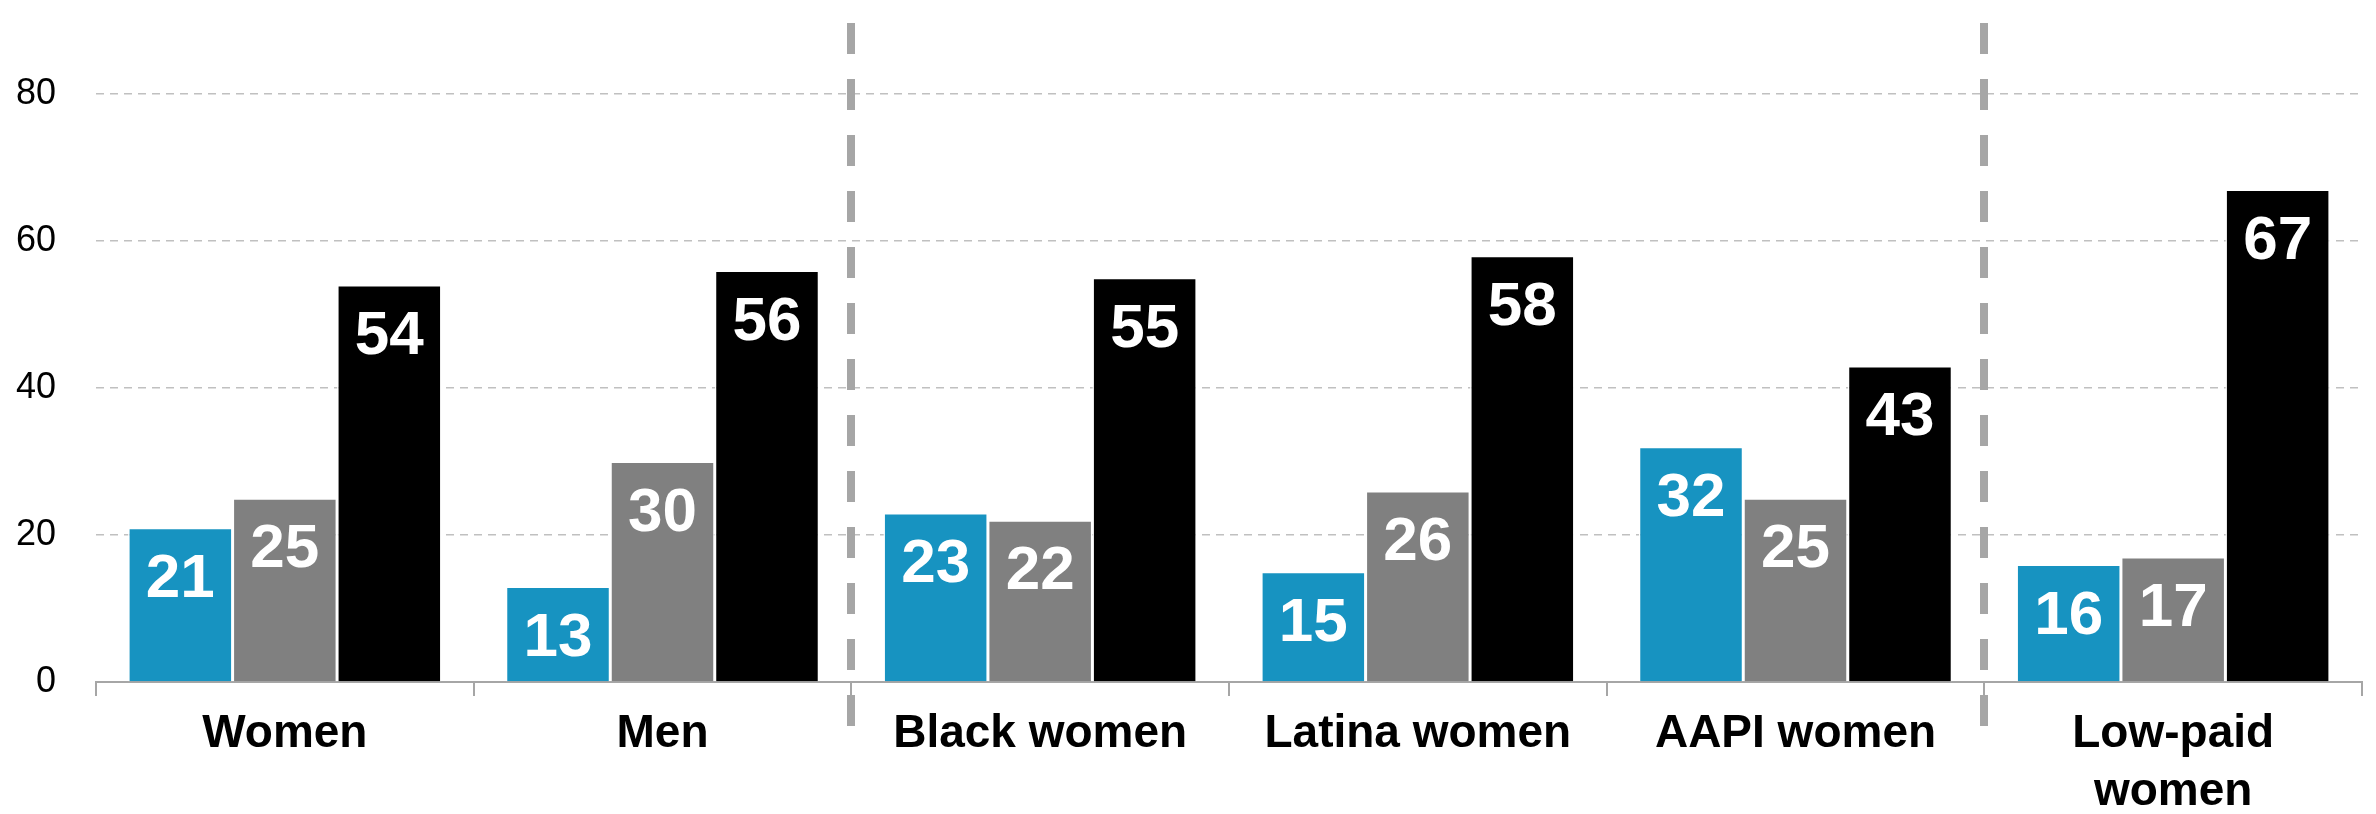 Image resolution: width=2376 pixels, height=814 pixels. What do you see at coordinates (389, 333) in the screenshot?
I see `data-label: 54` at bounding box center [389, 333].